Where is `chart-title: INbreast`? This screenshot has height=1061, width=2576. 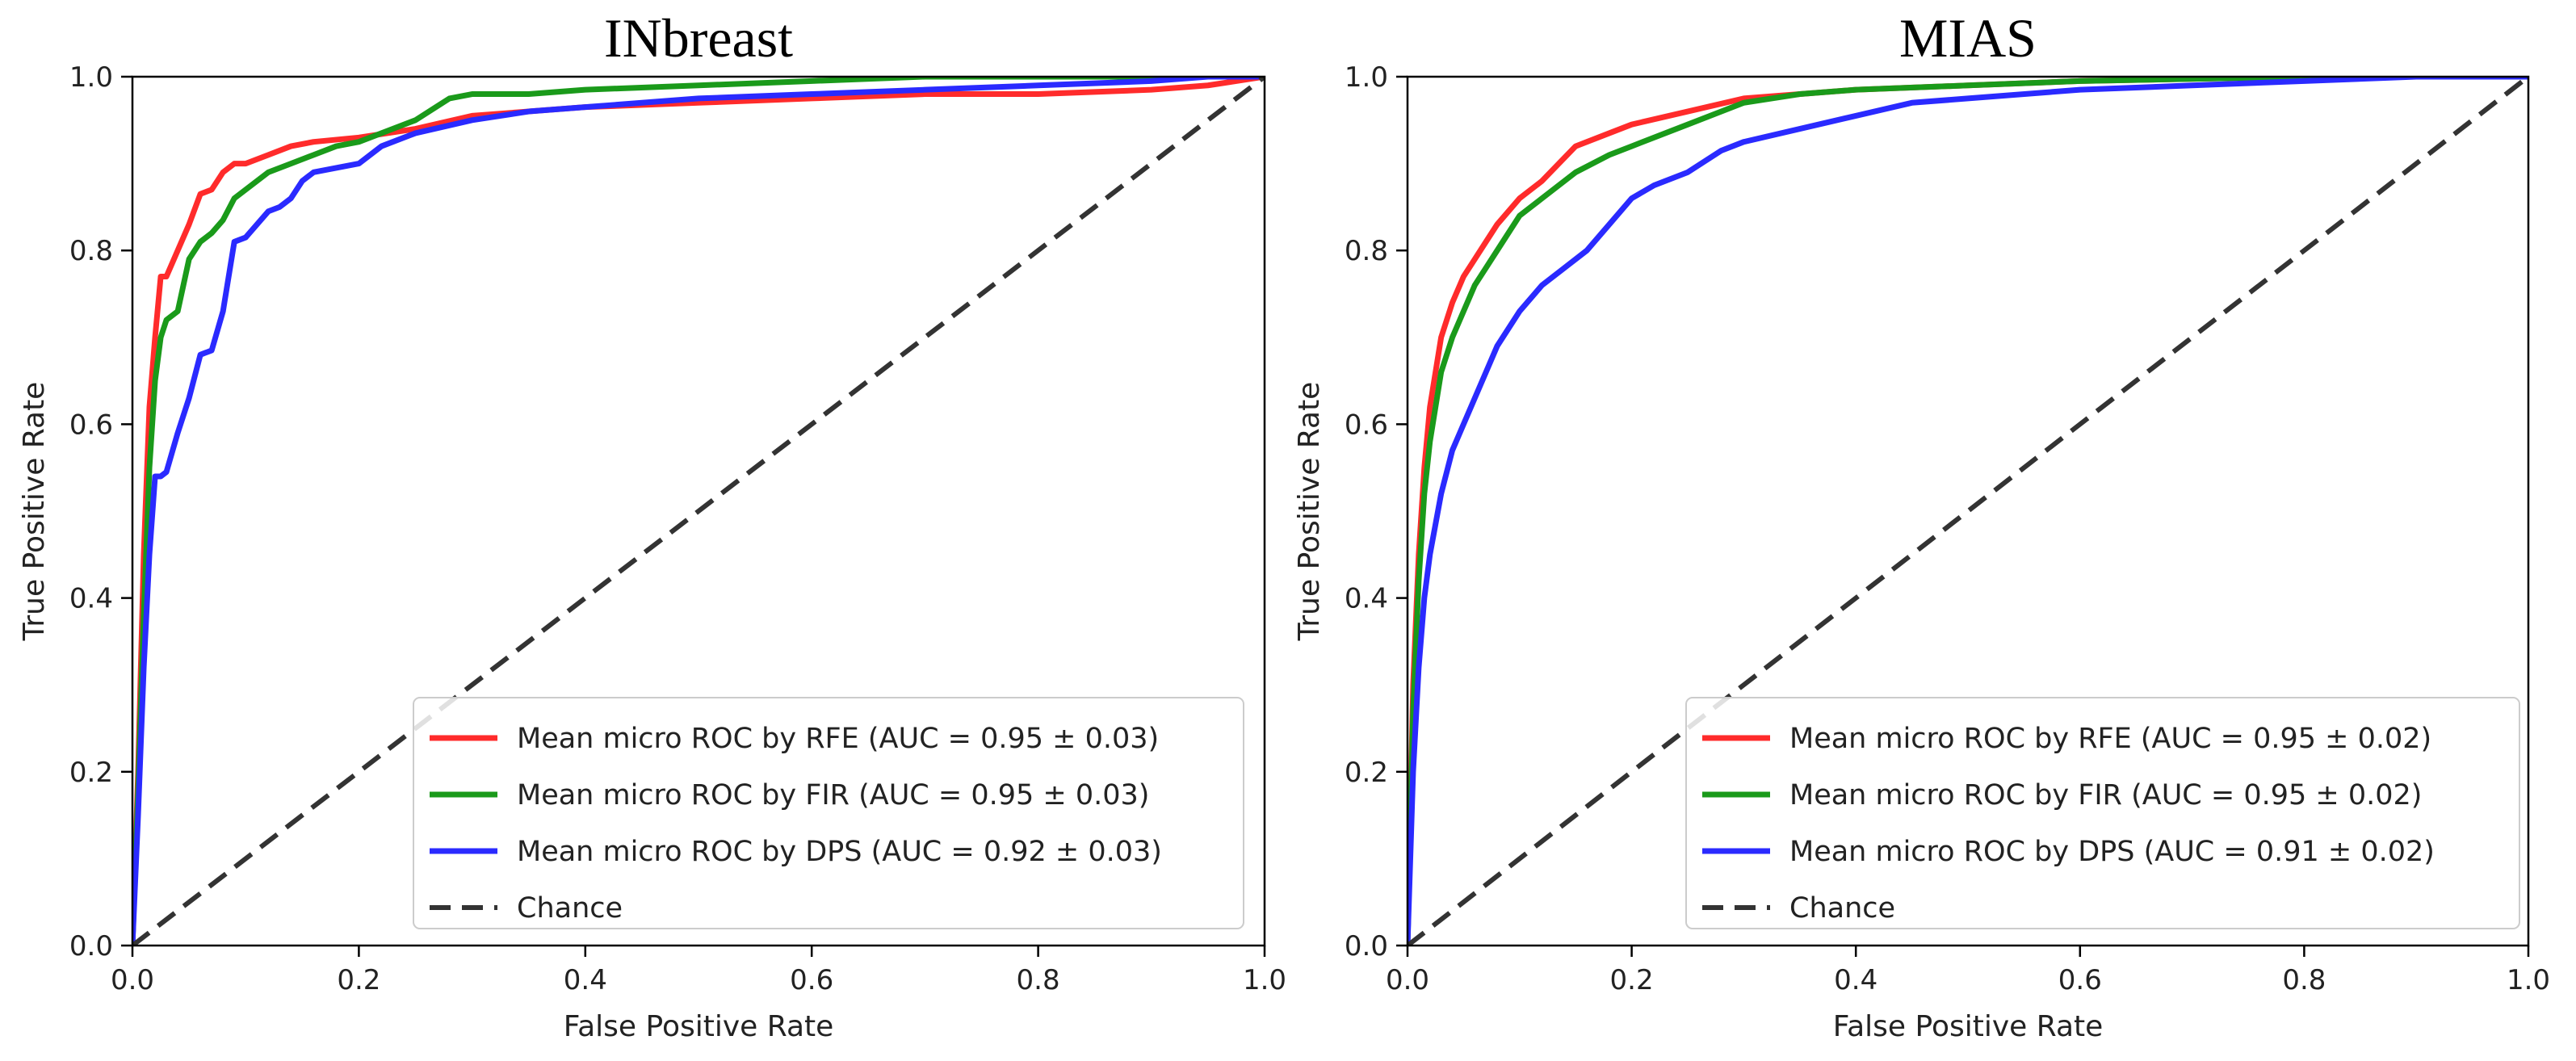 chart-title: INbreast is located at coordinates (698, 38).